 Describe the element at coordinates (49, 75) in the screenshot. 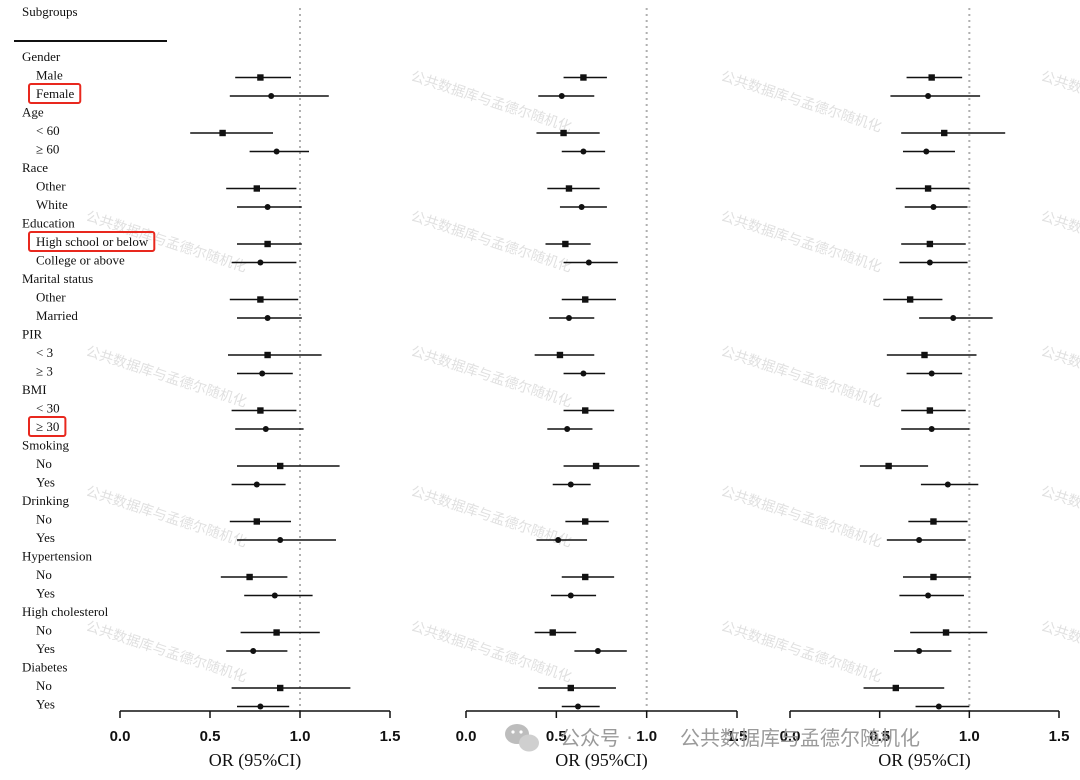

I see `subgroup-label: Male` at that location.